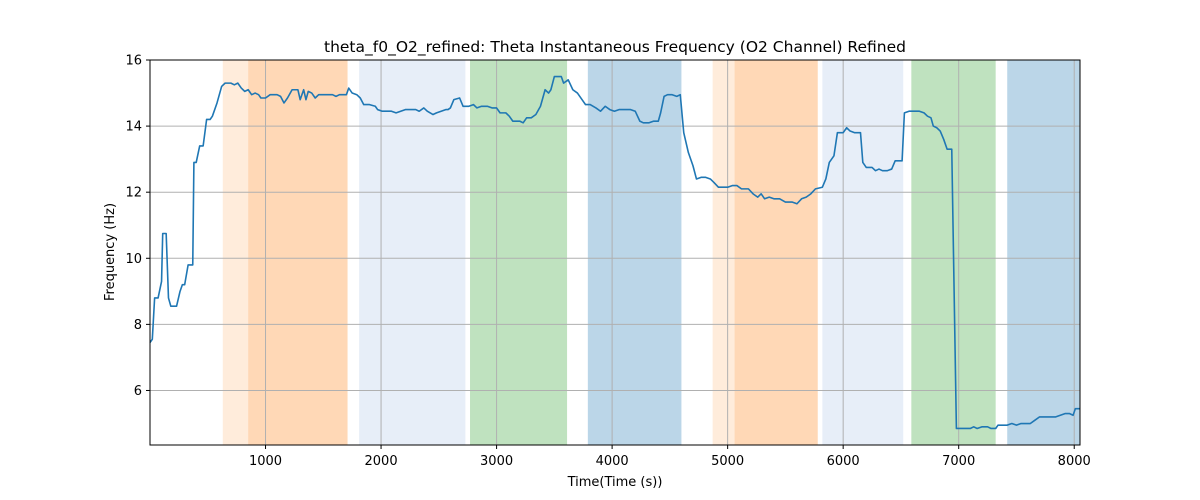  I want to click on y-tick-label-8: 8, so click(138, 325).